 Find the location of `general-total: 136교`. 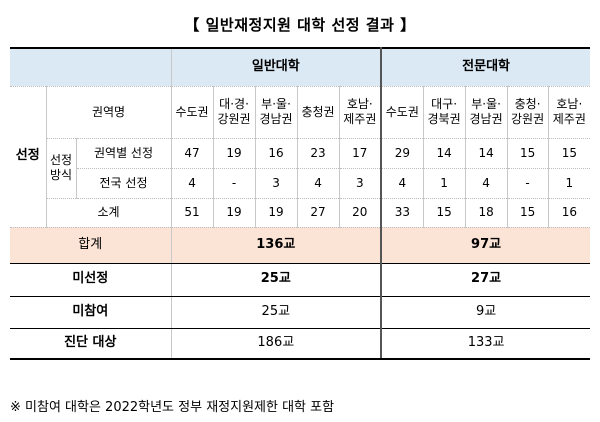

general-total: 136교 is located at coordinates (276, 245).